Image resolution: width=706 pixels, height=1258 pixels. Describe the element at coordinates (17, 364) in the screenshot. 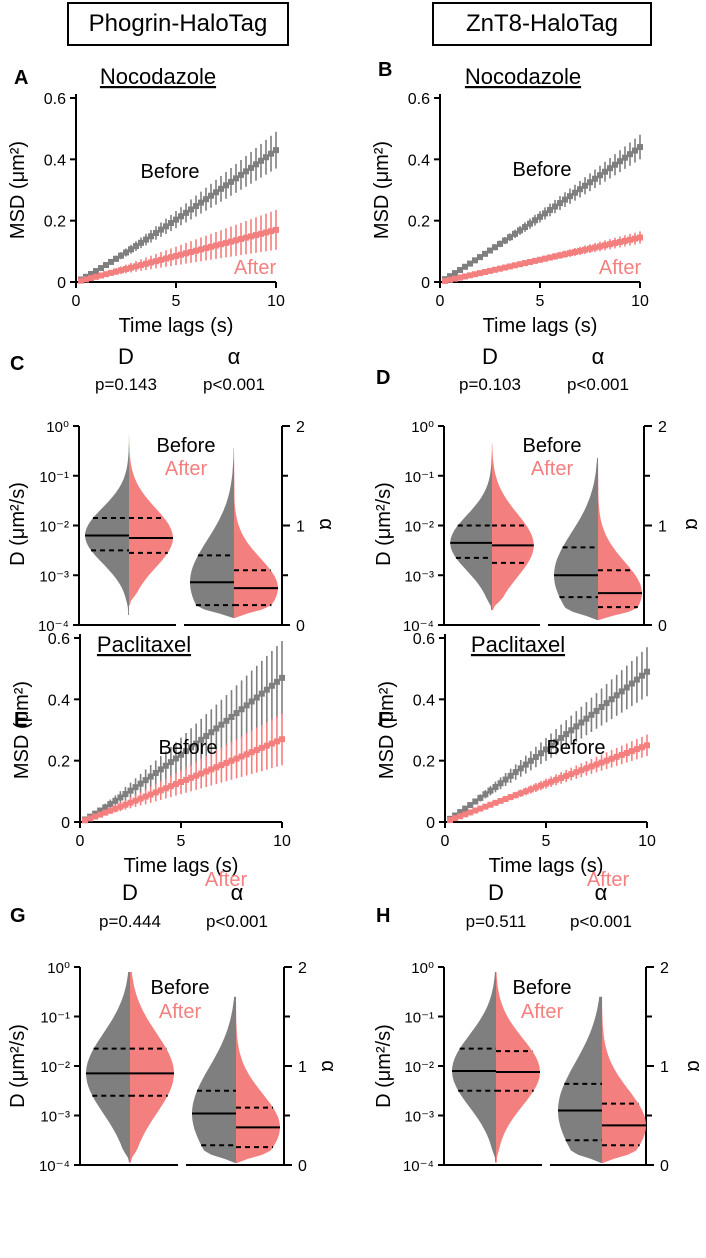

I see `panel-letter-C: C` at that location.